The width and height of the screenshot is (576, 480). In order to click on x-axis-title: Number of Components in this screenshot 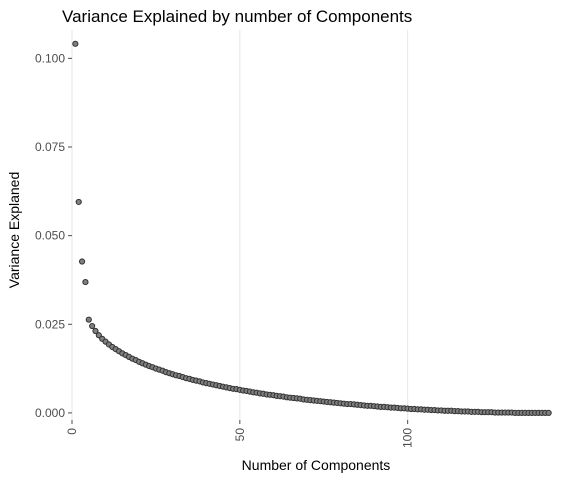, I will do `click(316, 465)`.